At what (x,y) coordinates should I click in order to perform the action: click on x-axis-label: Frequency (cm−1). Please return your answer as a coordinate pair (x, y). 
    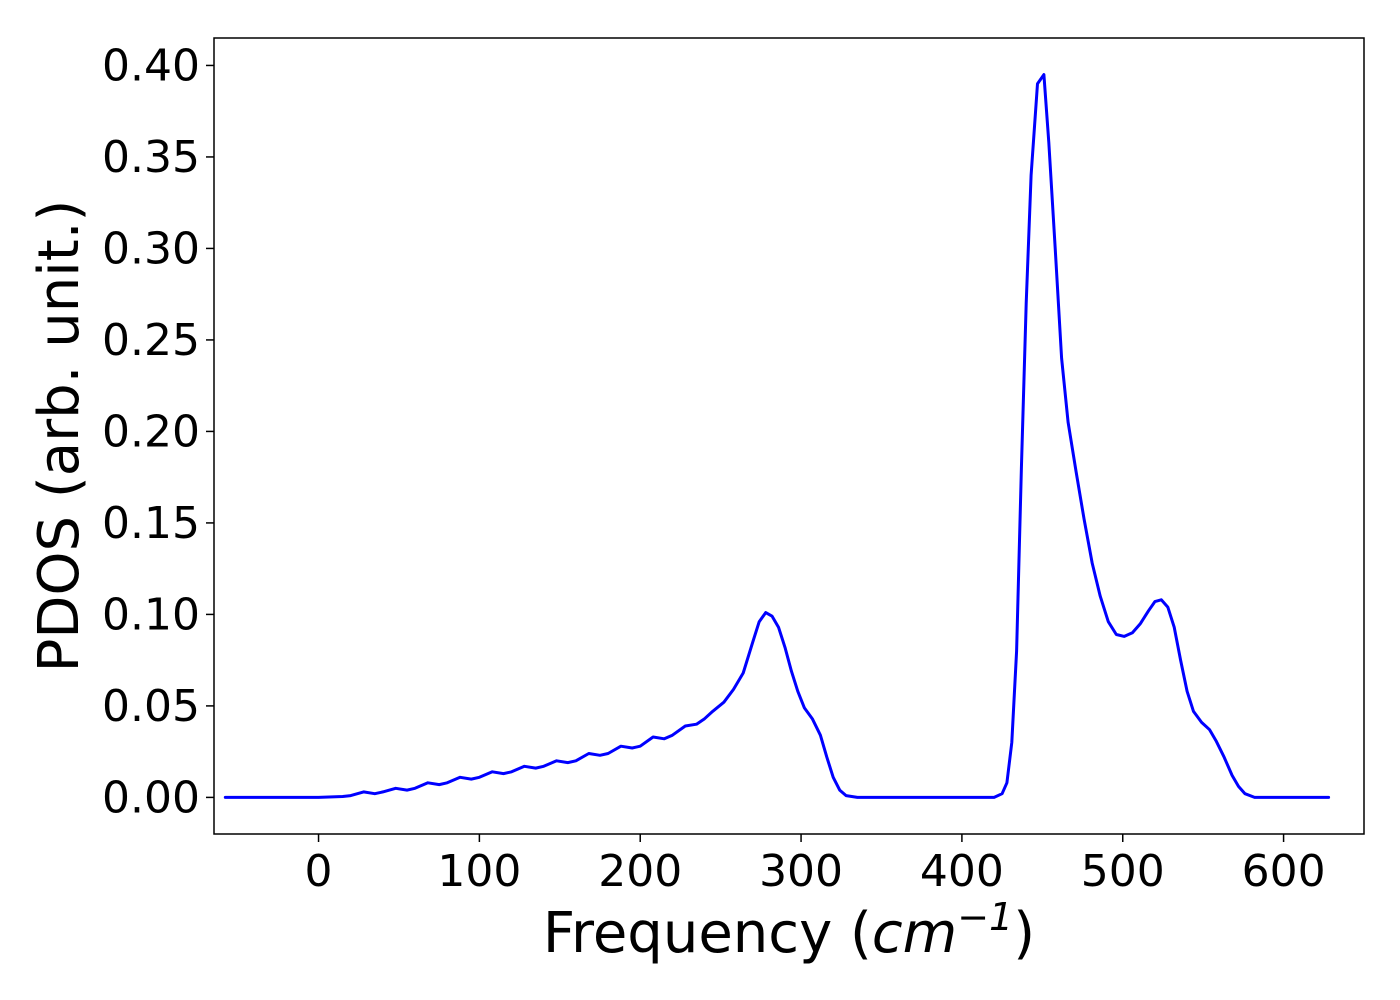
    Looking at the image, I should click on (789, 930).